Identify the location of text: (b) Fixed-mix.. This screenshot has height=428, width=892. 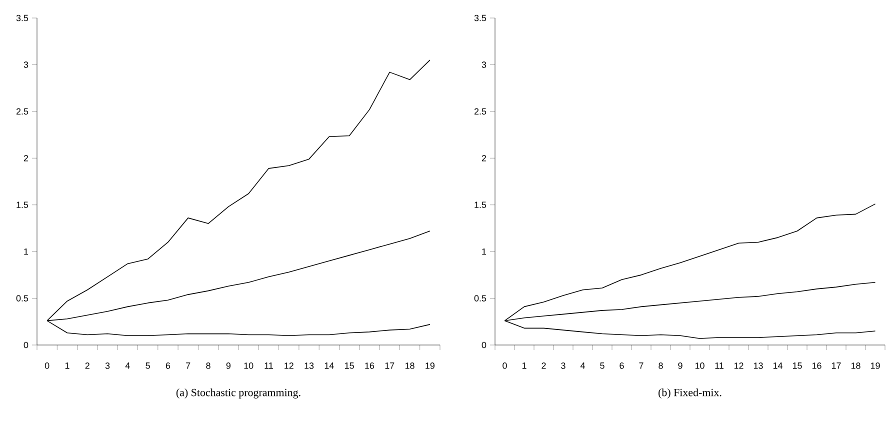
(690, 393).